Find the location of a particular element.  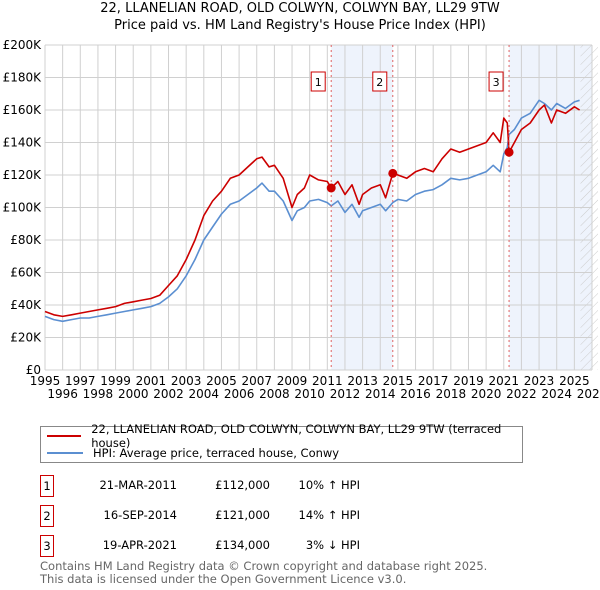

y-tick-label: £40K is located at coordinates (26, 305).